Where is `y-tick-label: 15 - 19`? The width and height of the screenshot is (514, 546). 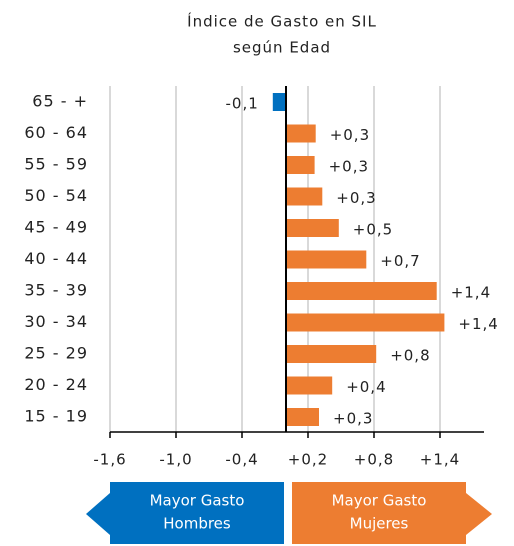 y-tick-label: 15 - 19 is located at coordinates (56, 416).